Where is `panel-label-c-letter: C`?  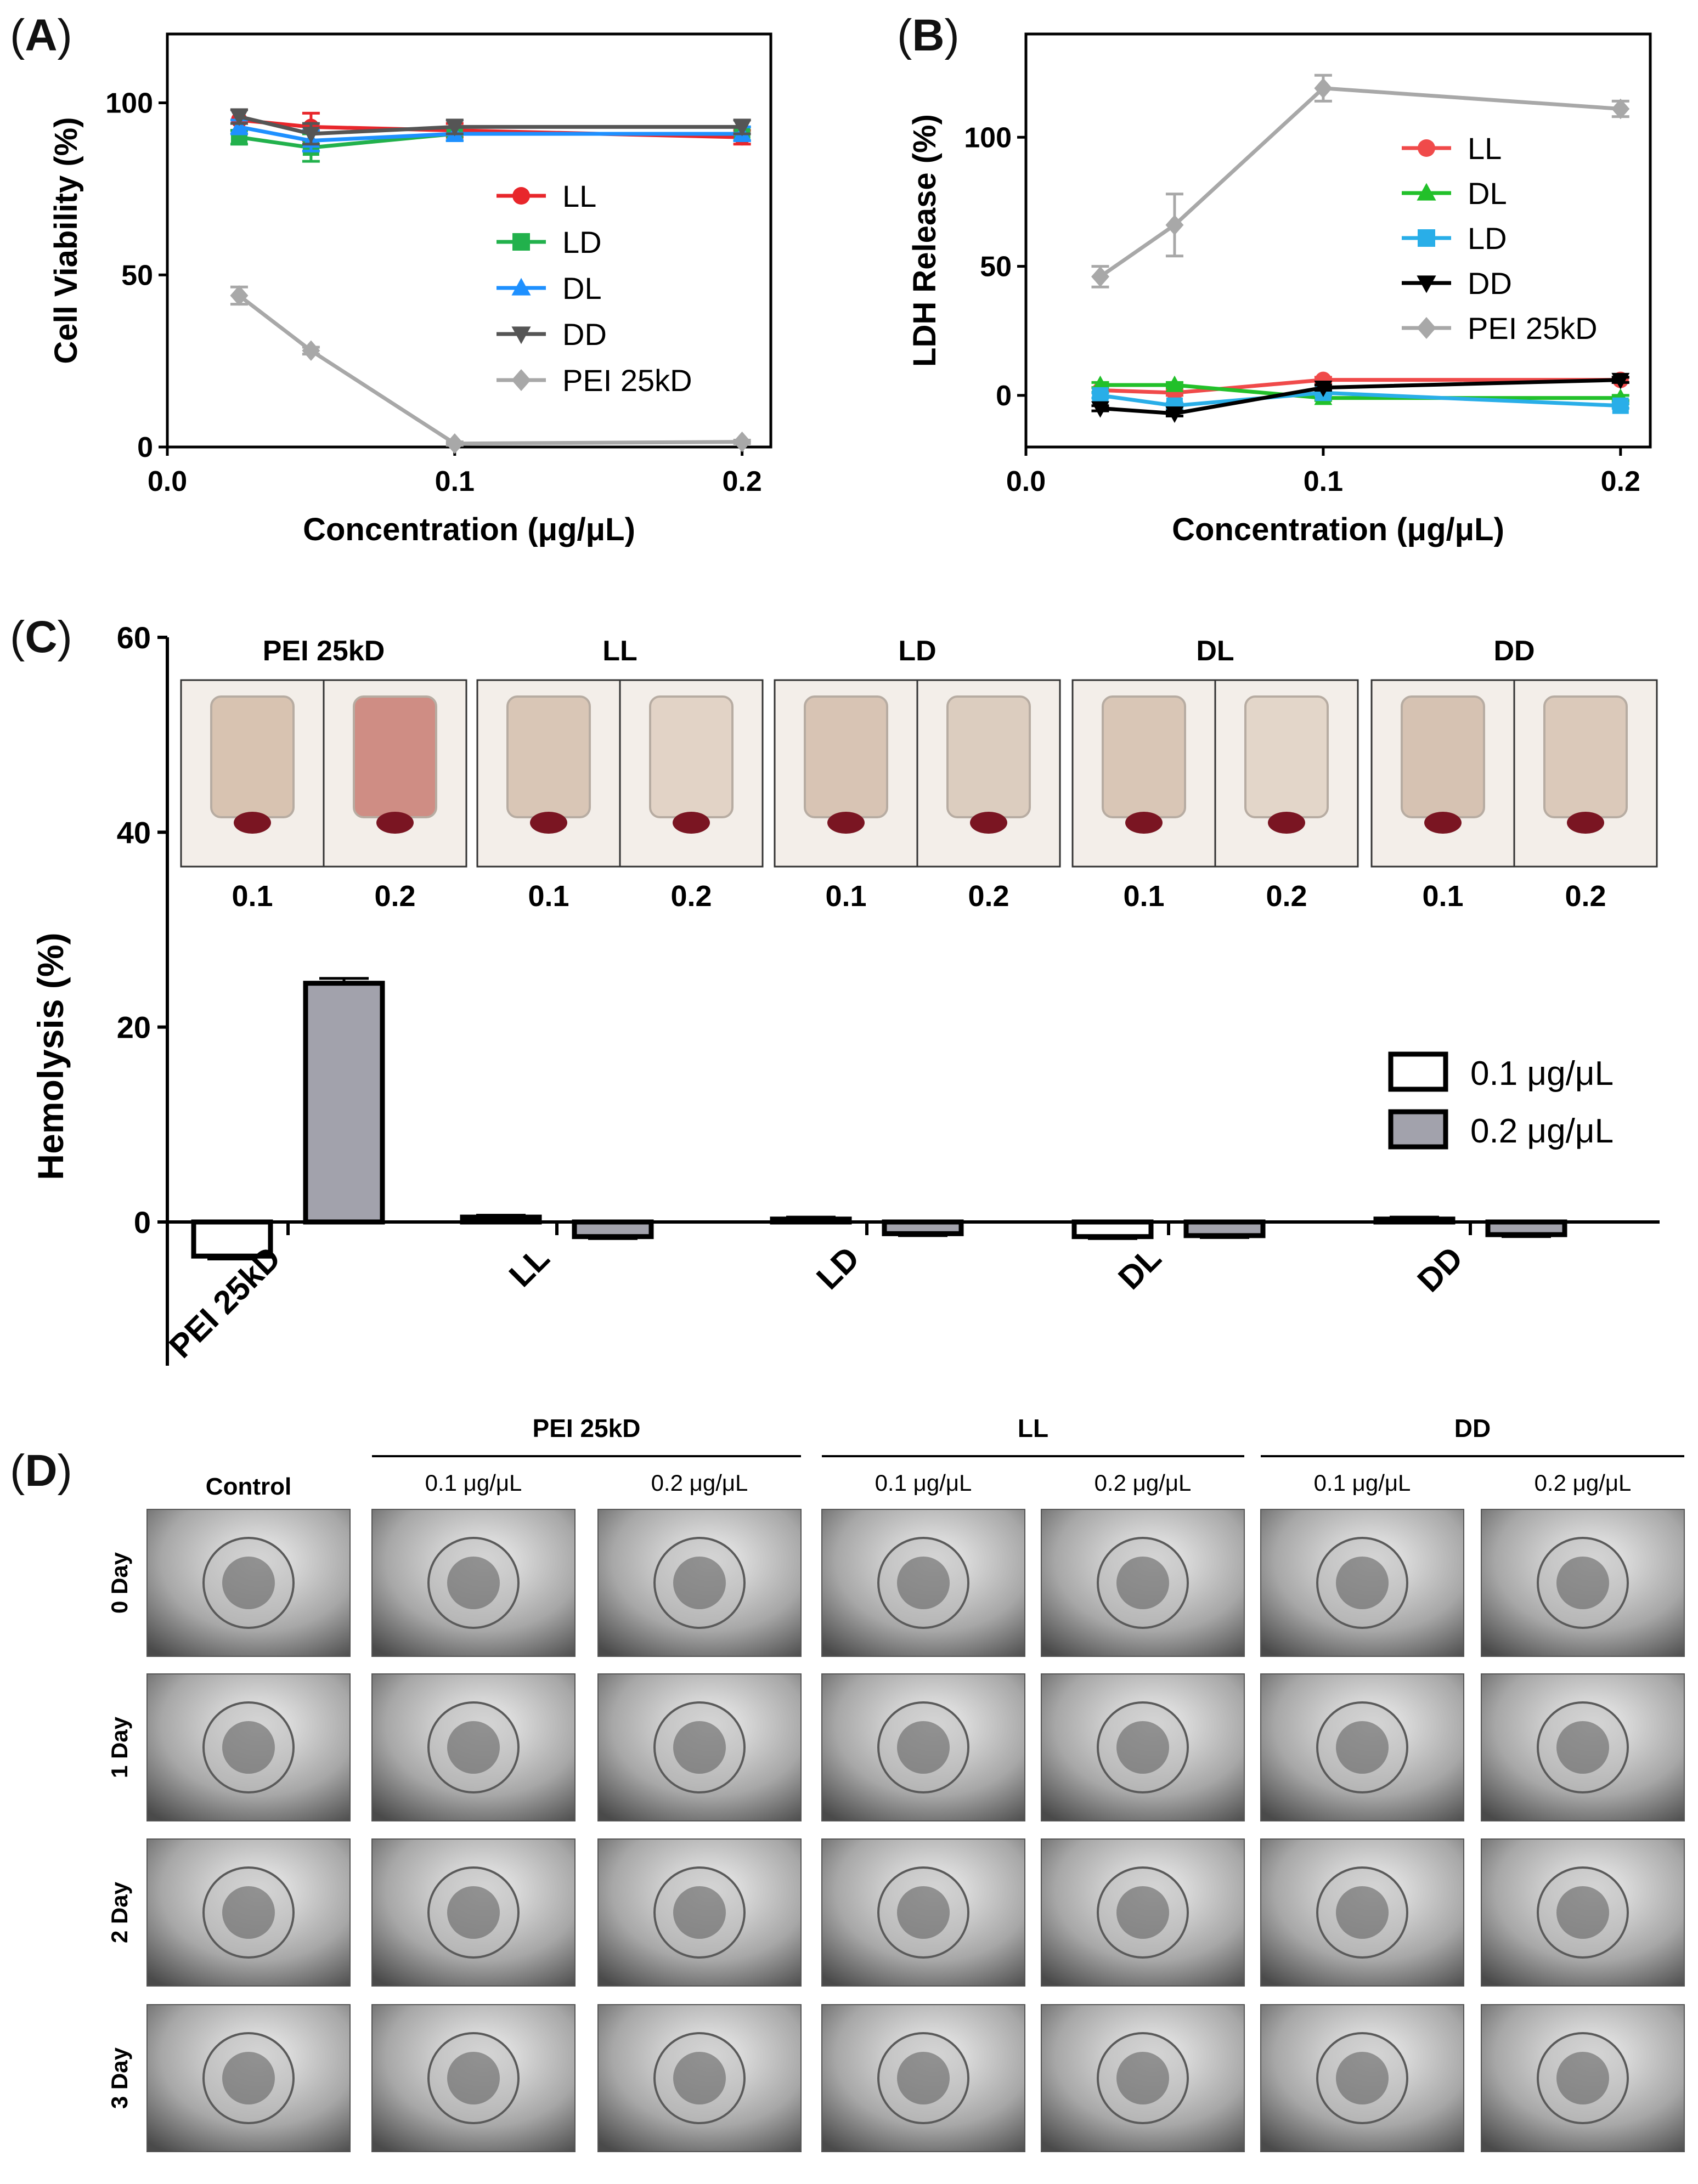
panel-label-c-letter: C is located at coordinates (41, 637).